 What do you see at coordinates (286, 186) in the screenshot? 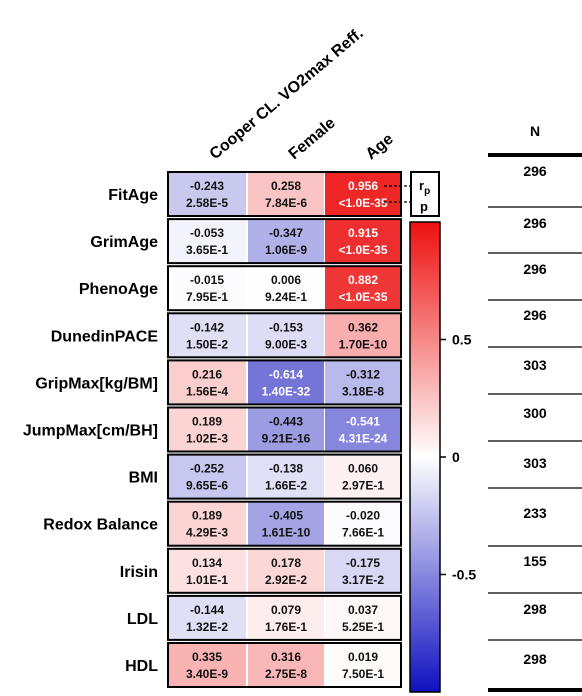
I see `cell-r-value: 0.258` at bounding box center [286, 186].